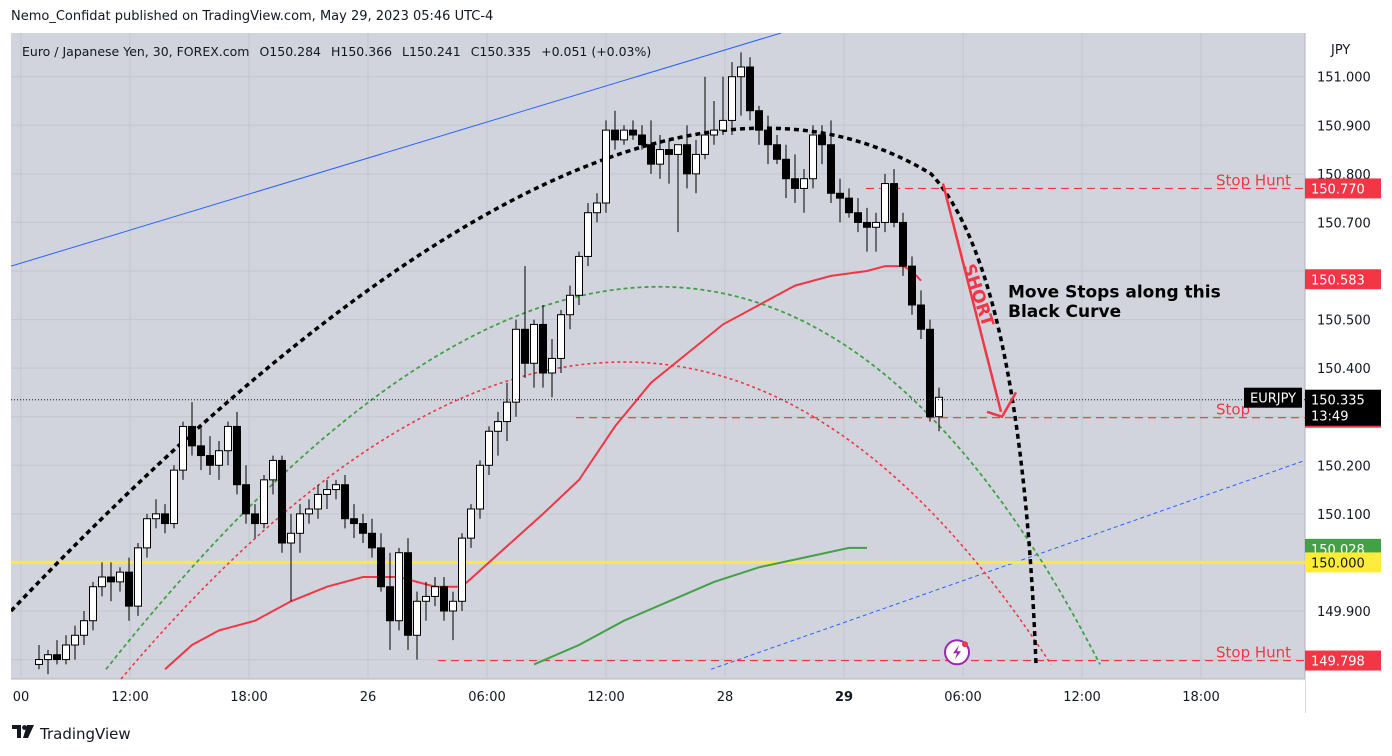 The image size is (1392, 756). Describe the element at coordinates (962, 697) in the screenshot. I see `x-tick-label: 06:00` at that location.